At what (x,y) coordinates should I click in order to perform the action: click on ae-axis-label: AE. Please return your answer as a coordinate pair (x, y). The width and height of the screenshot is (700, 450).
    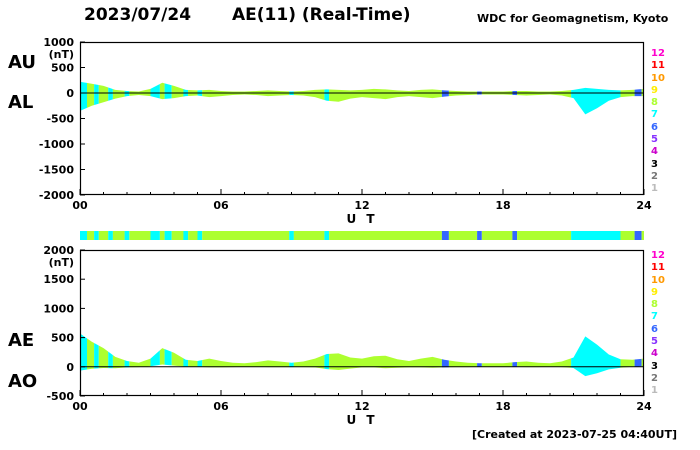
    Looking at the image, I should click on (21, 340).